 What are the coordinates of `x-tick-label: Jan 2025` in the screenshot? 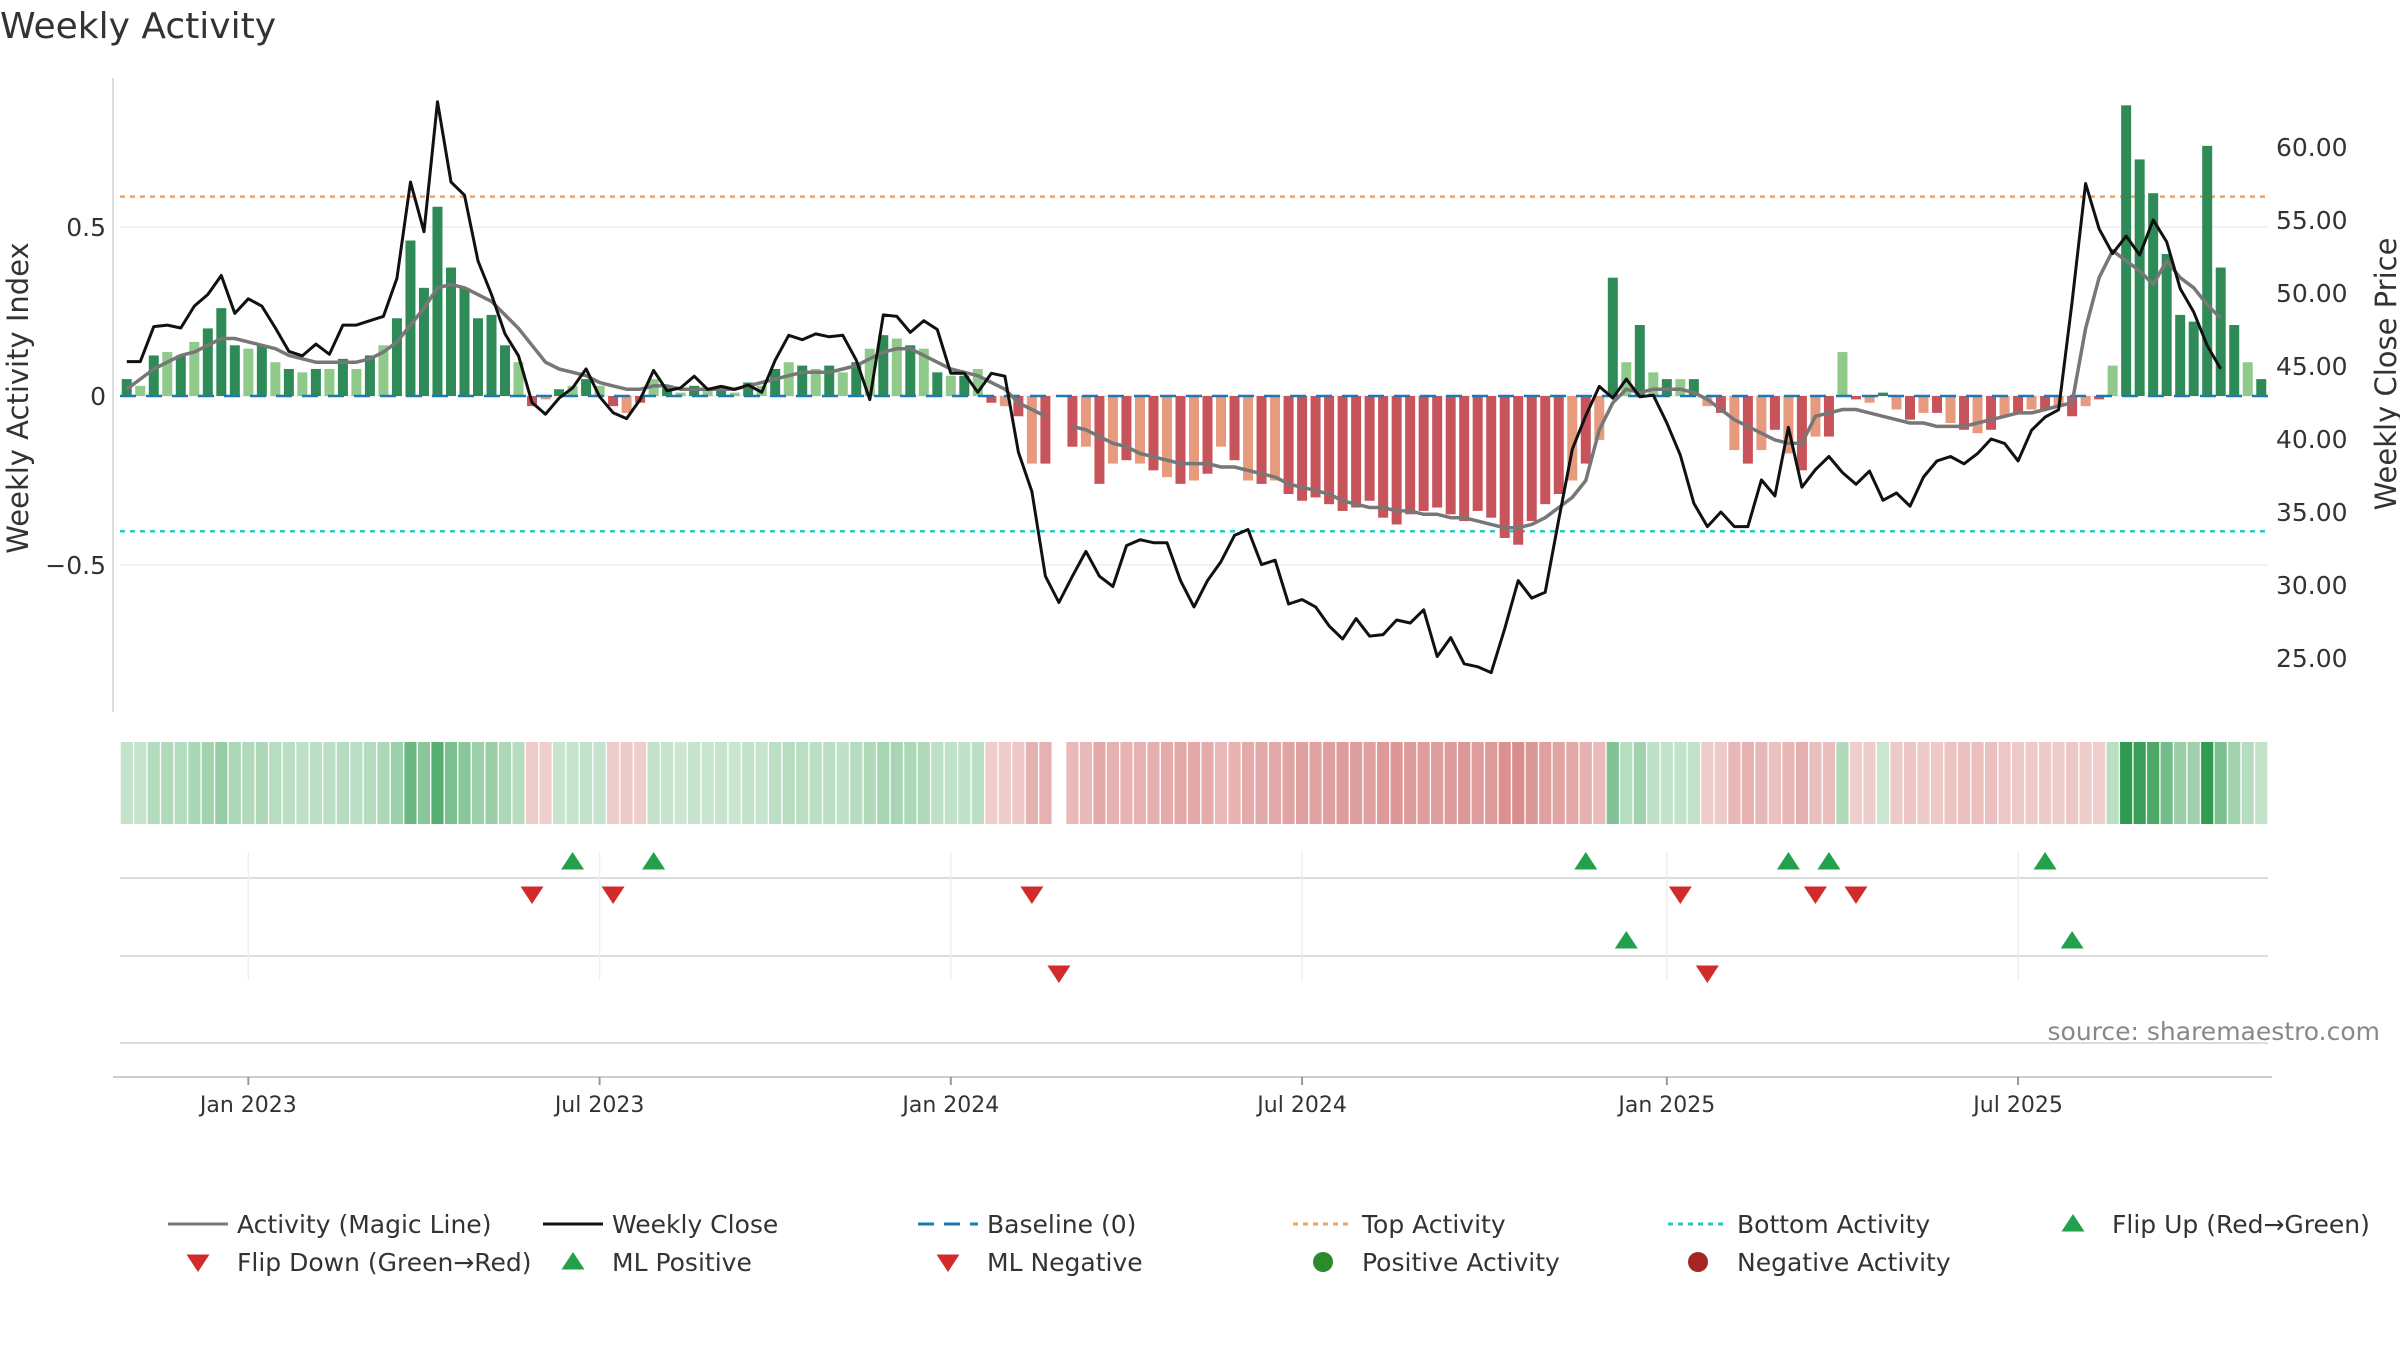 It's located at (1665, 1105).